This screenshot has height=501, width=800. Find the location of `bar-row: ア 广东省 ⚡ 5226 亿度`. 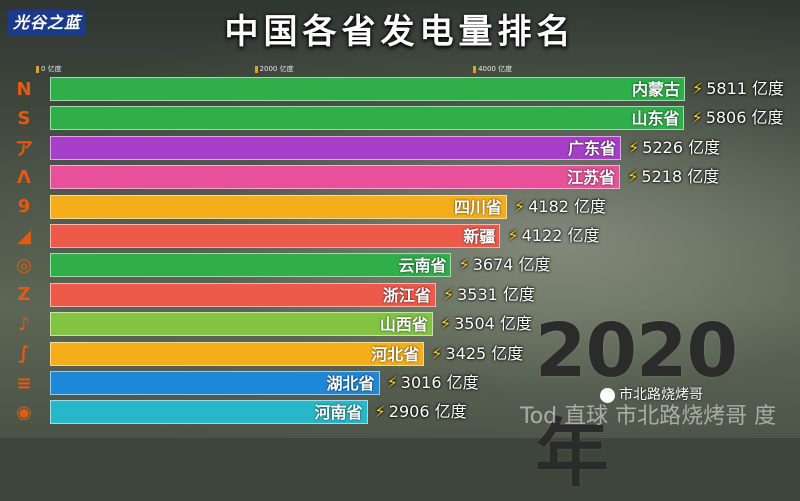

bar-row: ア 广东省 ⚡ 5226 亿度 is located at coordinates (400, 148).